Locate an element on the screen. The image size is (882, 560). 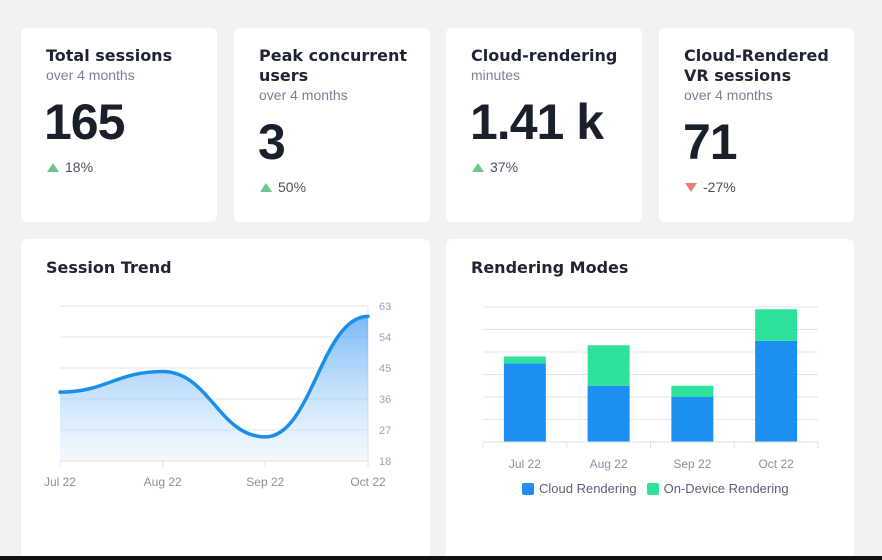
kpi-value: 3 is located at coordinates (272, 142).